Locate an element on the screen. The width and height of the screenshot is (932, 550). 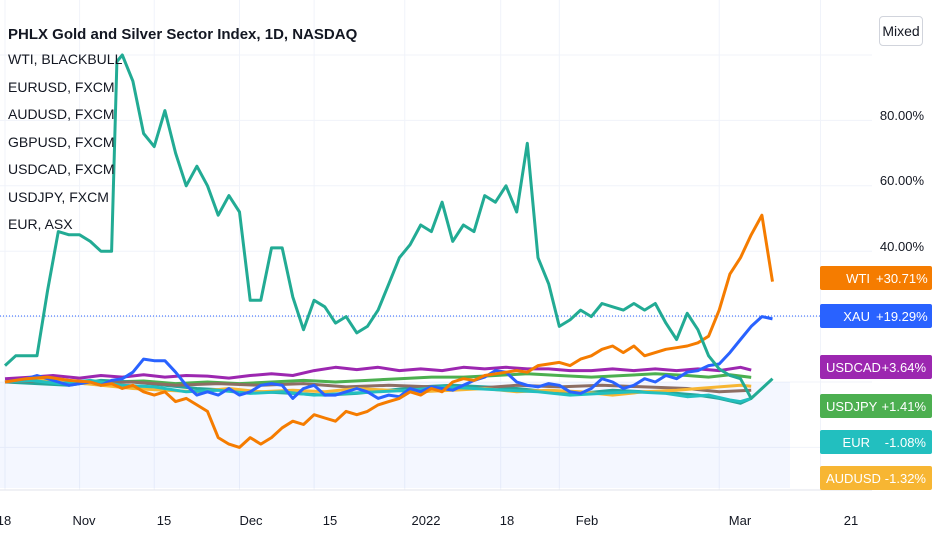
badge-usdjpy: USDJPY +1.41% is located at coordinates (876, 406).